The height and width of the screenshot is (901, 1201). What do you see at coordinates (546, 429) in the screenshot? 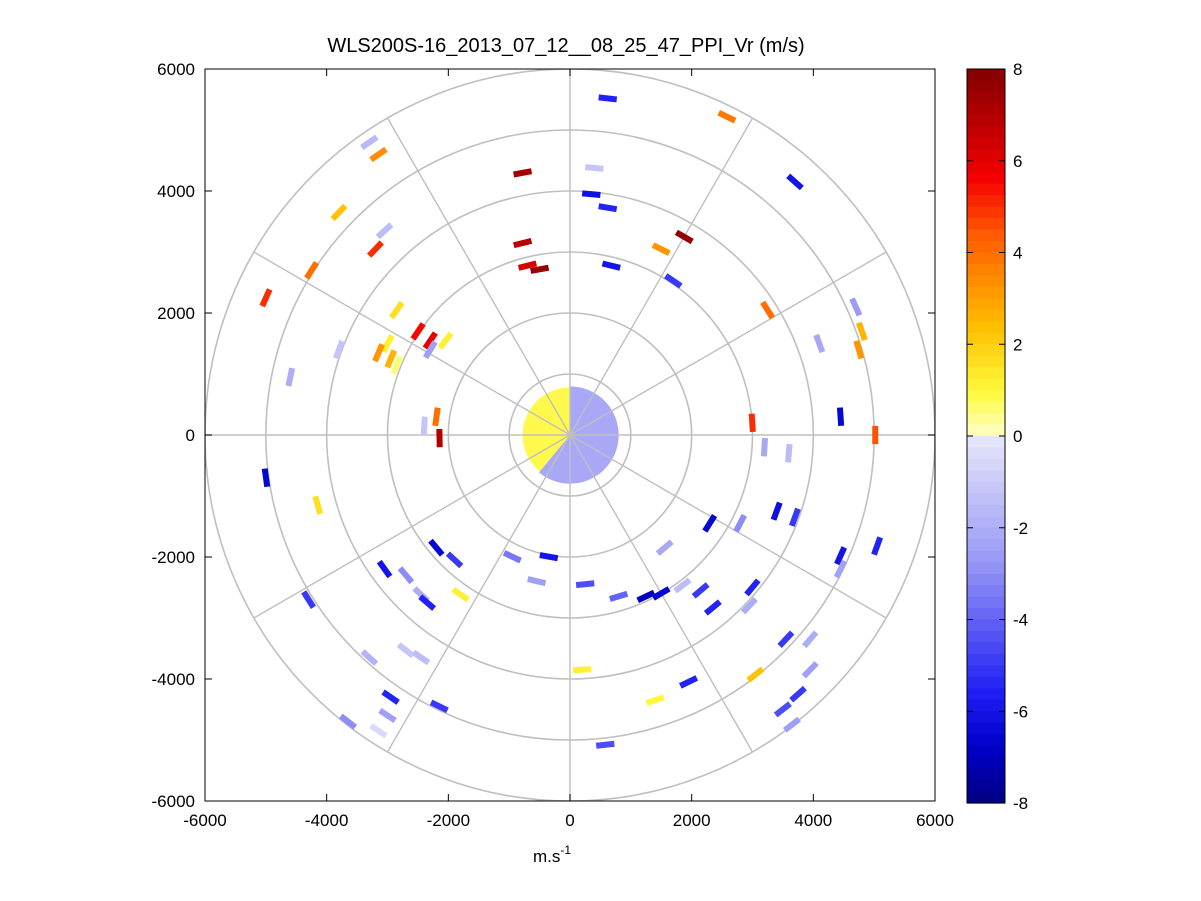
I see `near-field-approaching-region` at bounding box center [546, 429].